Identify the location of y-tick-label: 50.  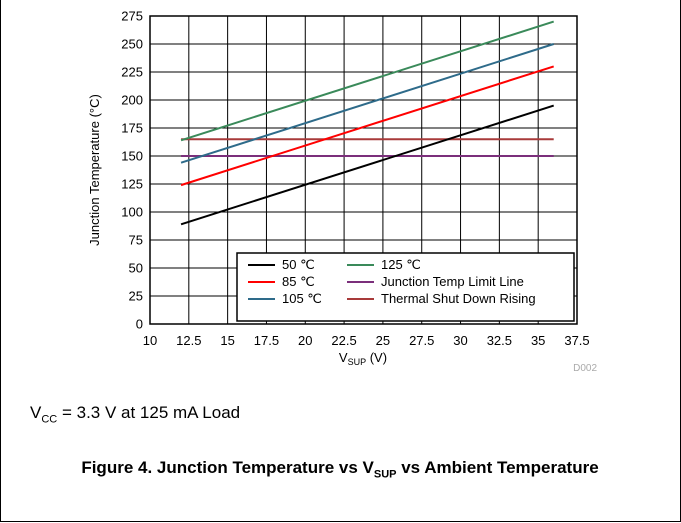
(136, 268).